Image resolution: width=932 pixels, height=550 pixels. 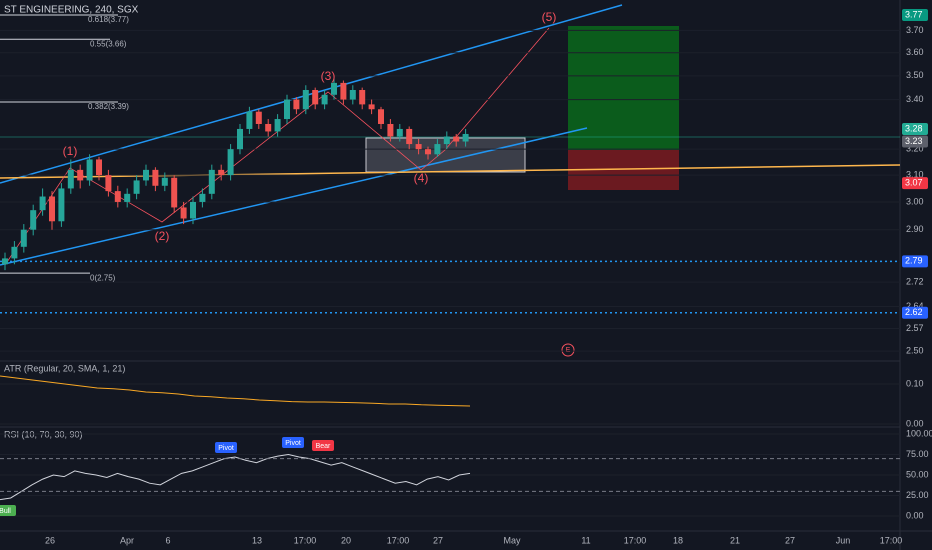 What do you see at coordinates (450, 171) in the screenshot?
I see `support-line` at bounding box center [450, 171].